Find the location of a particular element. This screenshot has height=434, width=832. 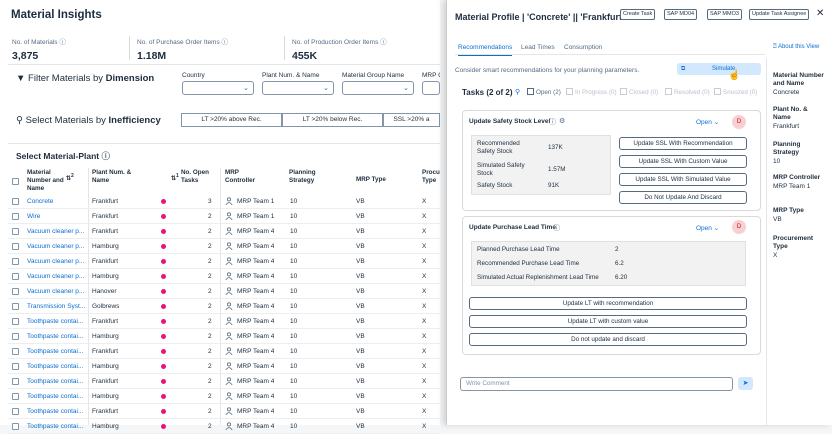

create-task-button: Create Task is located at coordinates (638, 14).